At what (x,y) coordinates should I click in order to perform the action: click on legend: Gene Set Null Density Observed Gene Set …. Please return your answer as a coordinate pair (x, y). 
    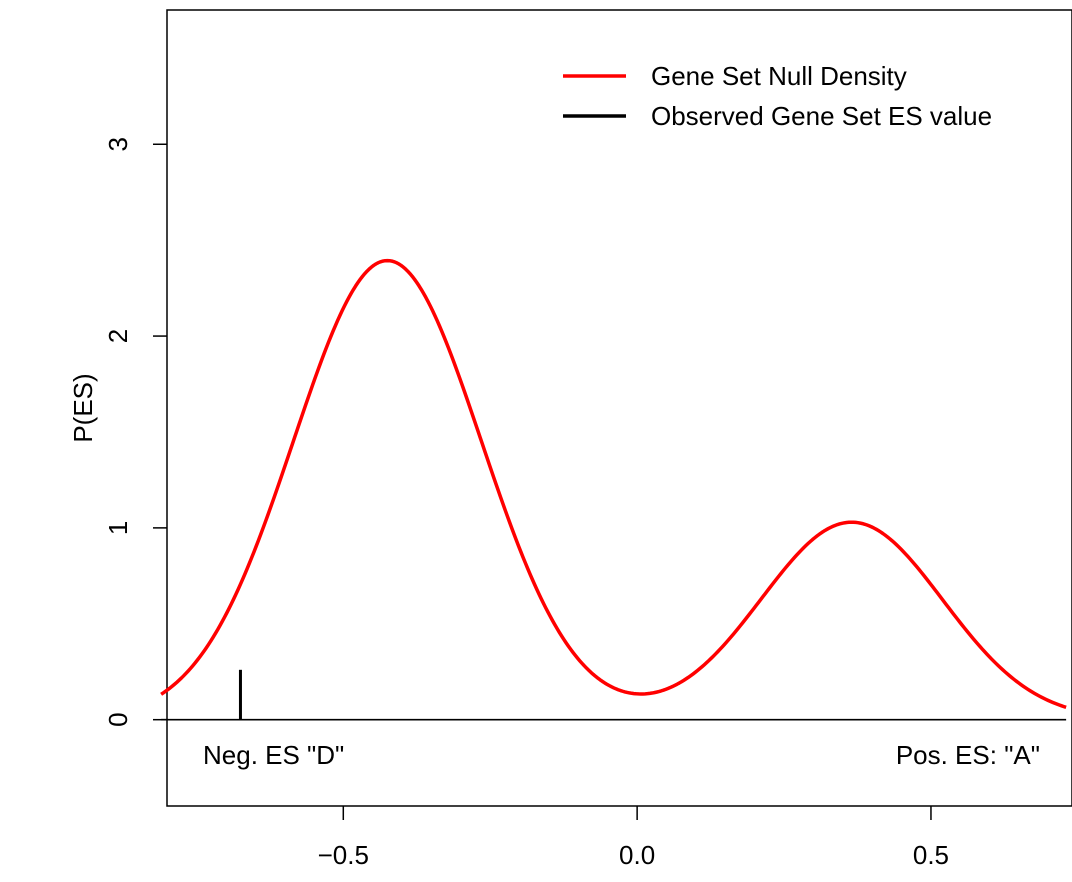
    Looking at the image, I should click on (777, 96).